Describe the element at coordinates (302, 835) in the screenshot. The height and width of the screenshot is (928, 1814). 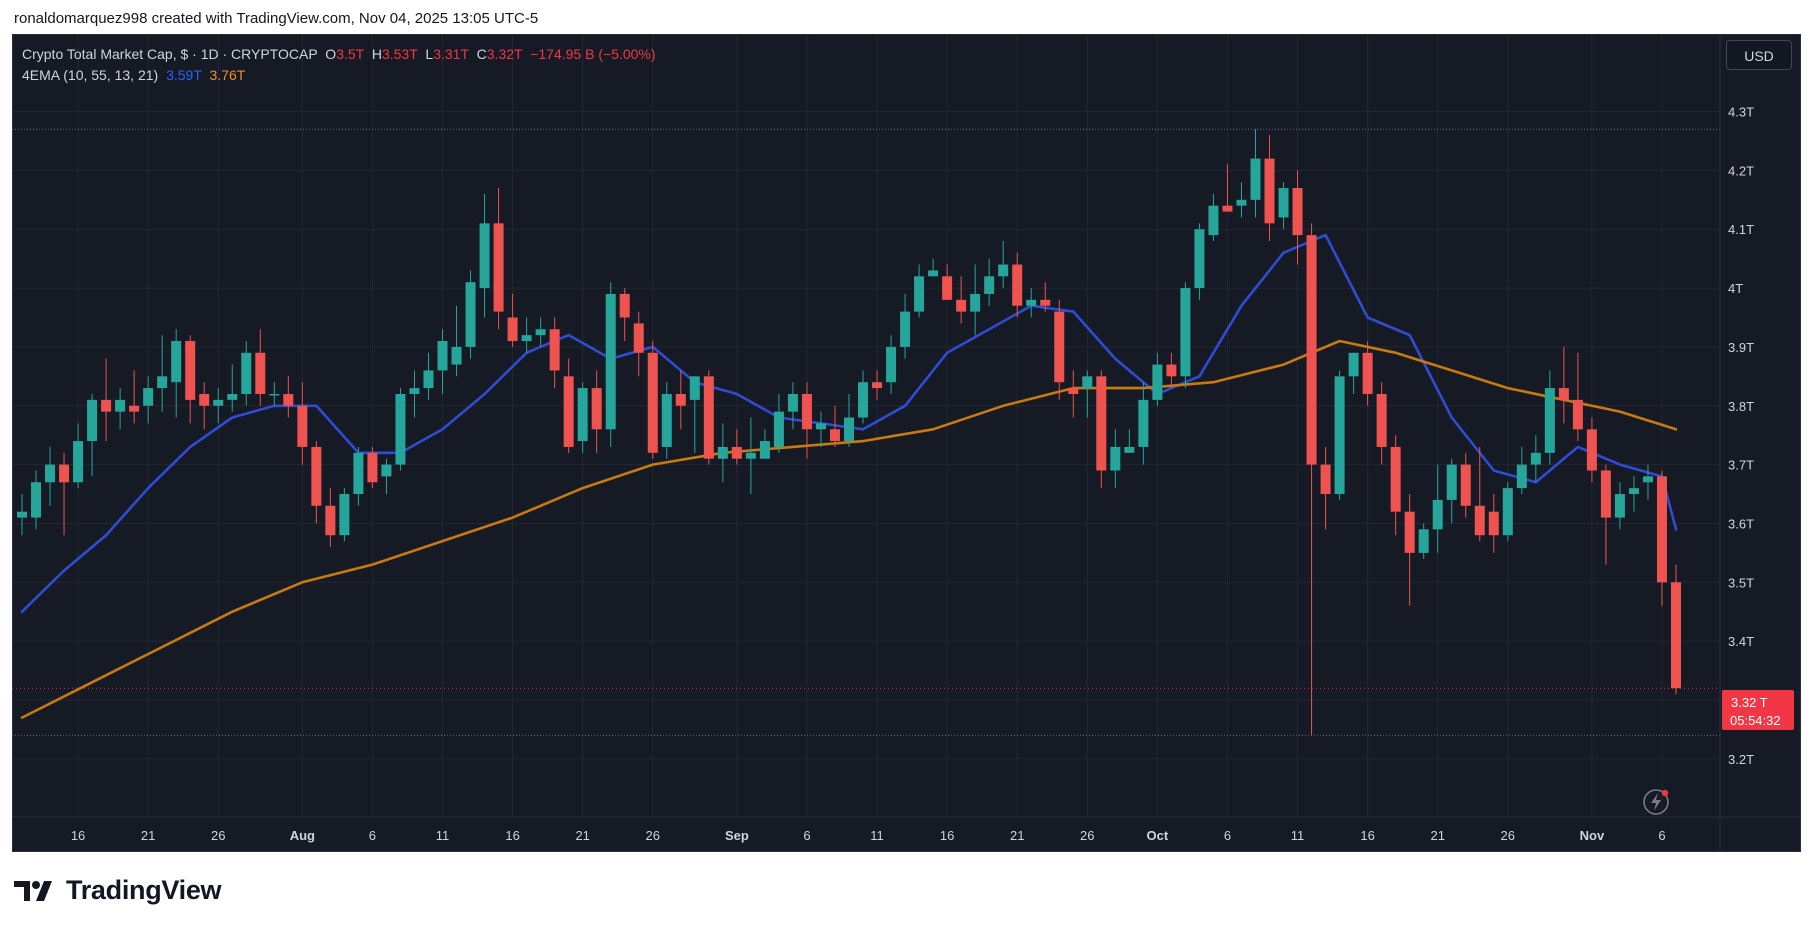
I see `x-tick-label: Aug` at that location.